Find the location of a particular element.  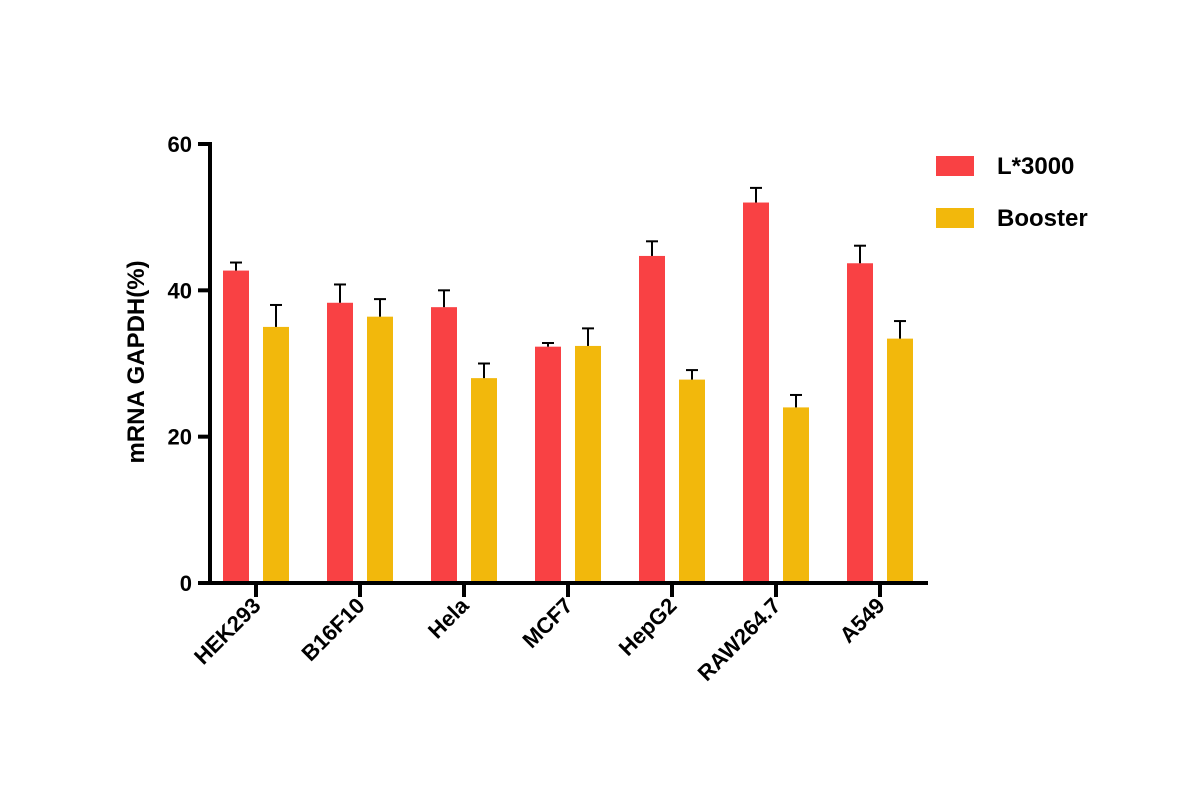

y-tick-label-20: 20 is located at coordinates (180, 437).